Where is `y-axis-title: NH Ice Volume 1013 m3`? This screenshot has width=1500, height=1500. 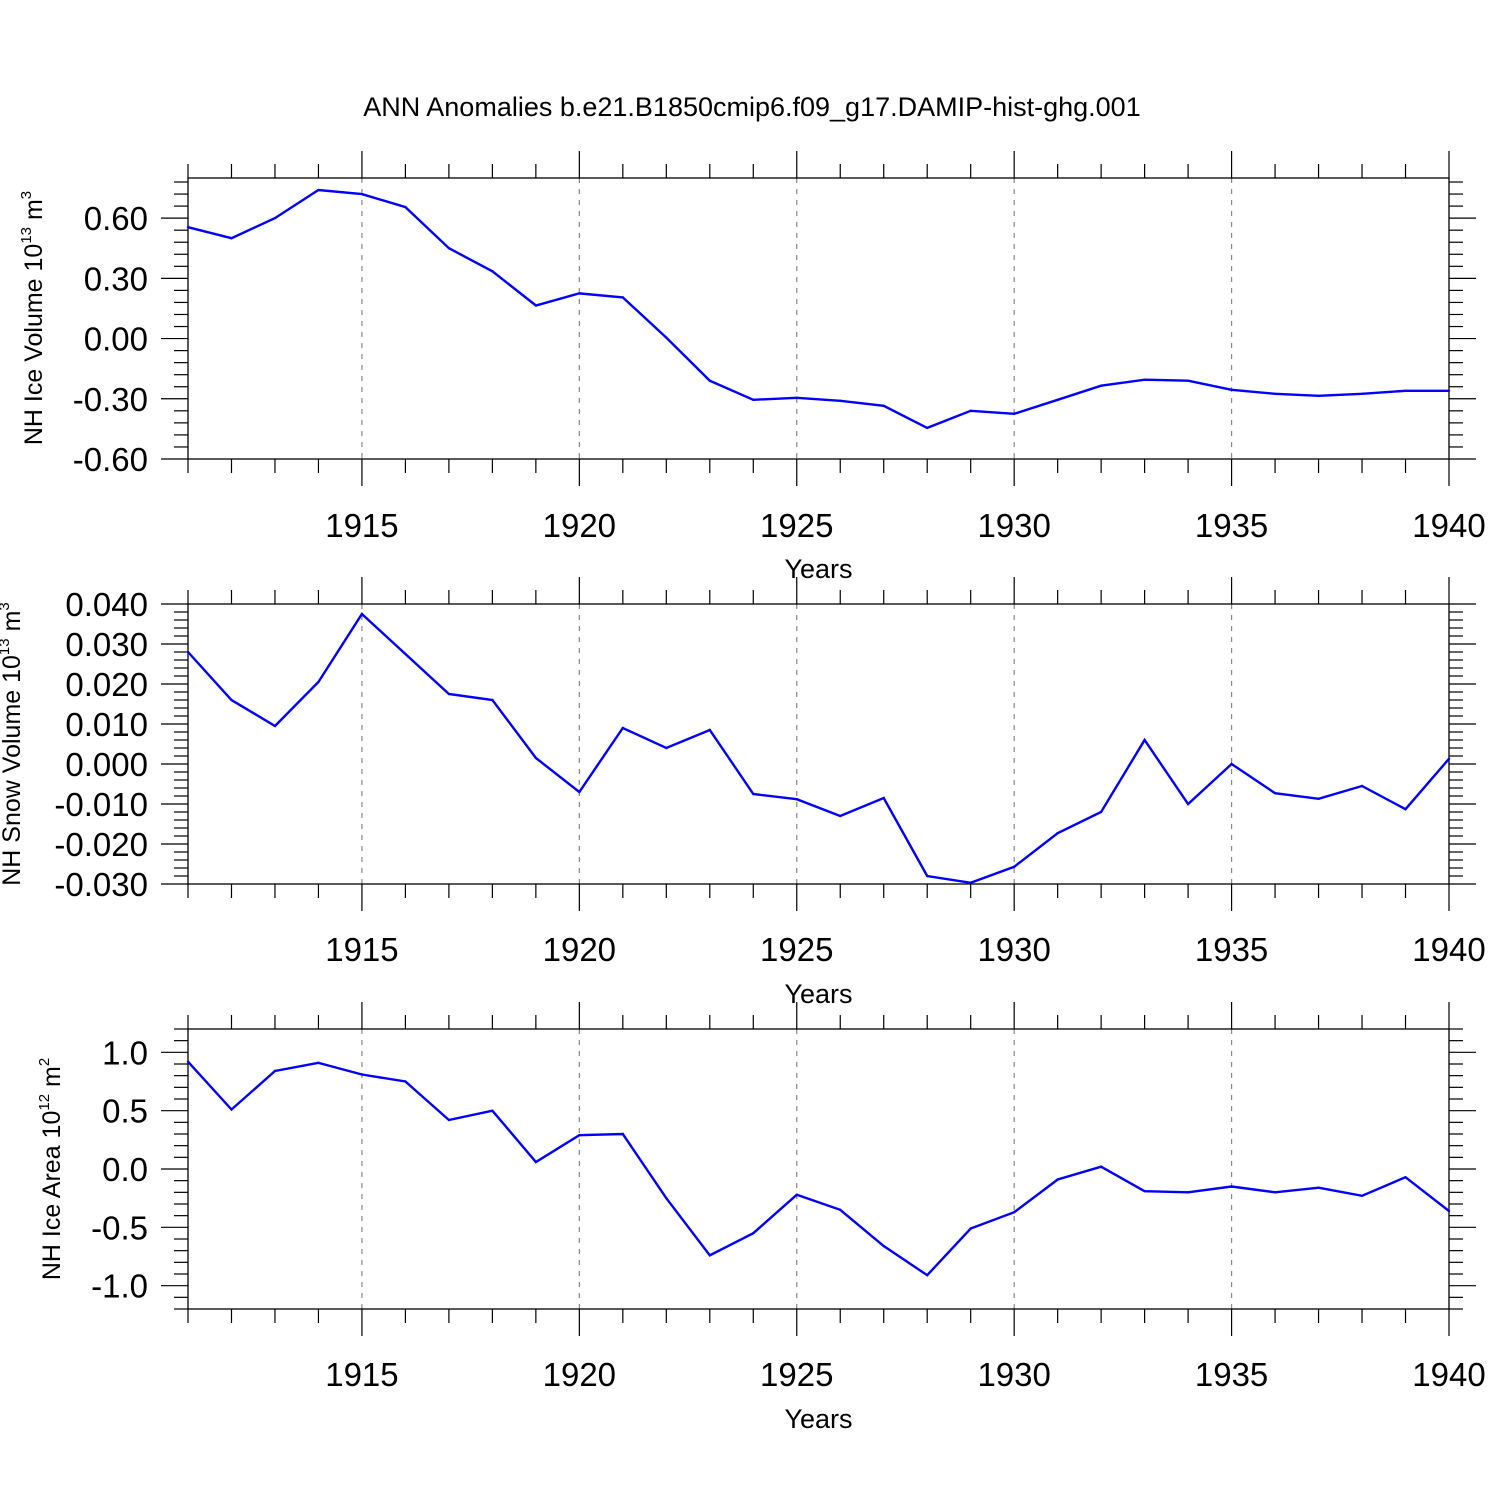 y-axis-title: NH Ice Volume 1013 m3 is located at coordinates (33, 318).